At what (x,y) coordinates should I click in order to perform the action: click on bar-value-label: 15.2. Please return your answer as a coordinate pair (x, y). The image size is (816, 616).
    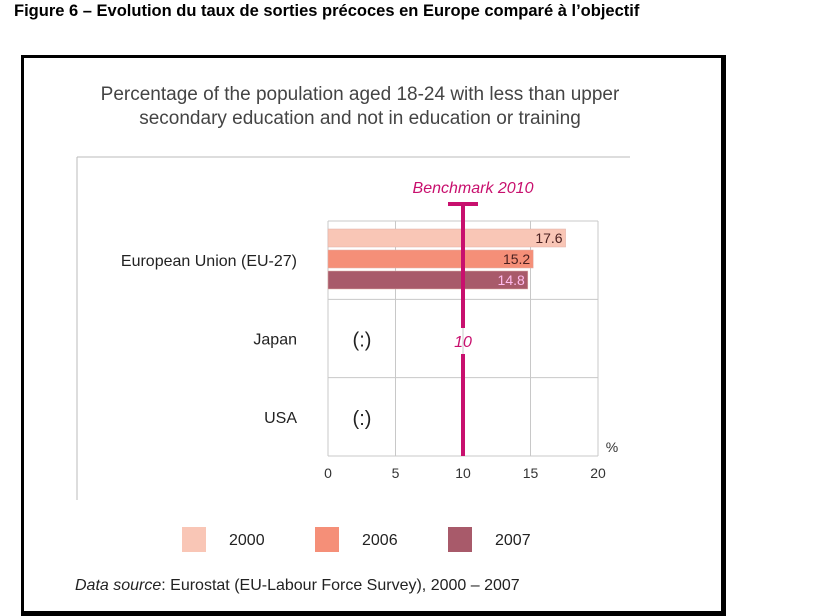
    Looking at the image, I should click on (516, 259).